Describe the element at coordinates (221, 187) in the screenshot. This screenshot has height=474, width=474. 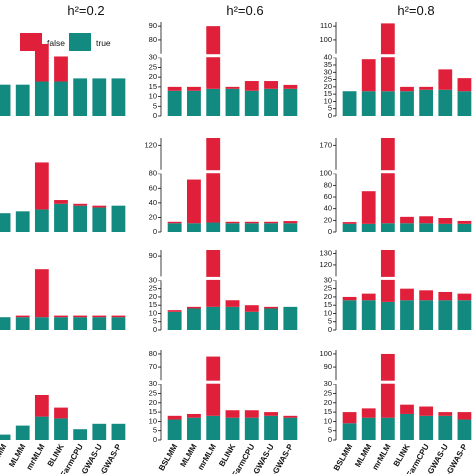
I see `panel-r2-c2: 0 20 40 60 80 120` at that location.